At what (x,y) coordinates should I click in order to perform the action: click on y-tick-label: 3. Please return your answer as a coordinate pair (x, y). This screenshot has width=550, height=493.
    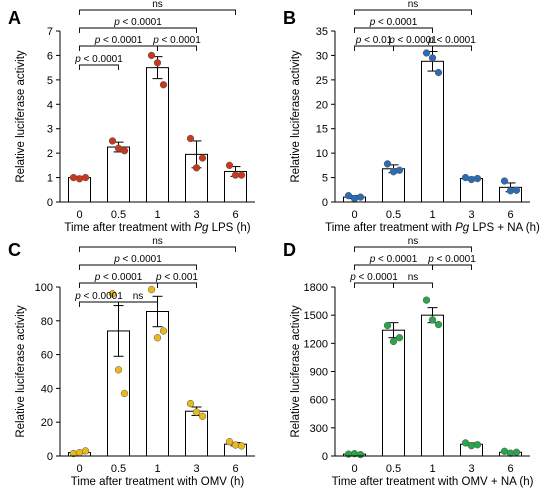
    Looking at the image, I should click on (50, 130).